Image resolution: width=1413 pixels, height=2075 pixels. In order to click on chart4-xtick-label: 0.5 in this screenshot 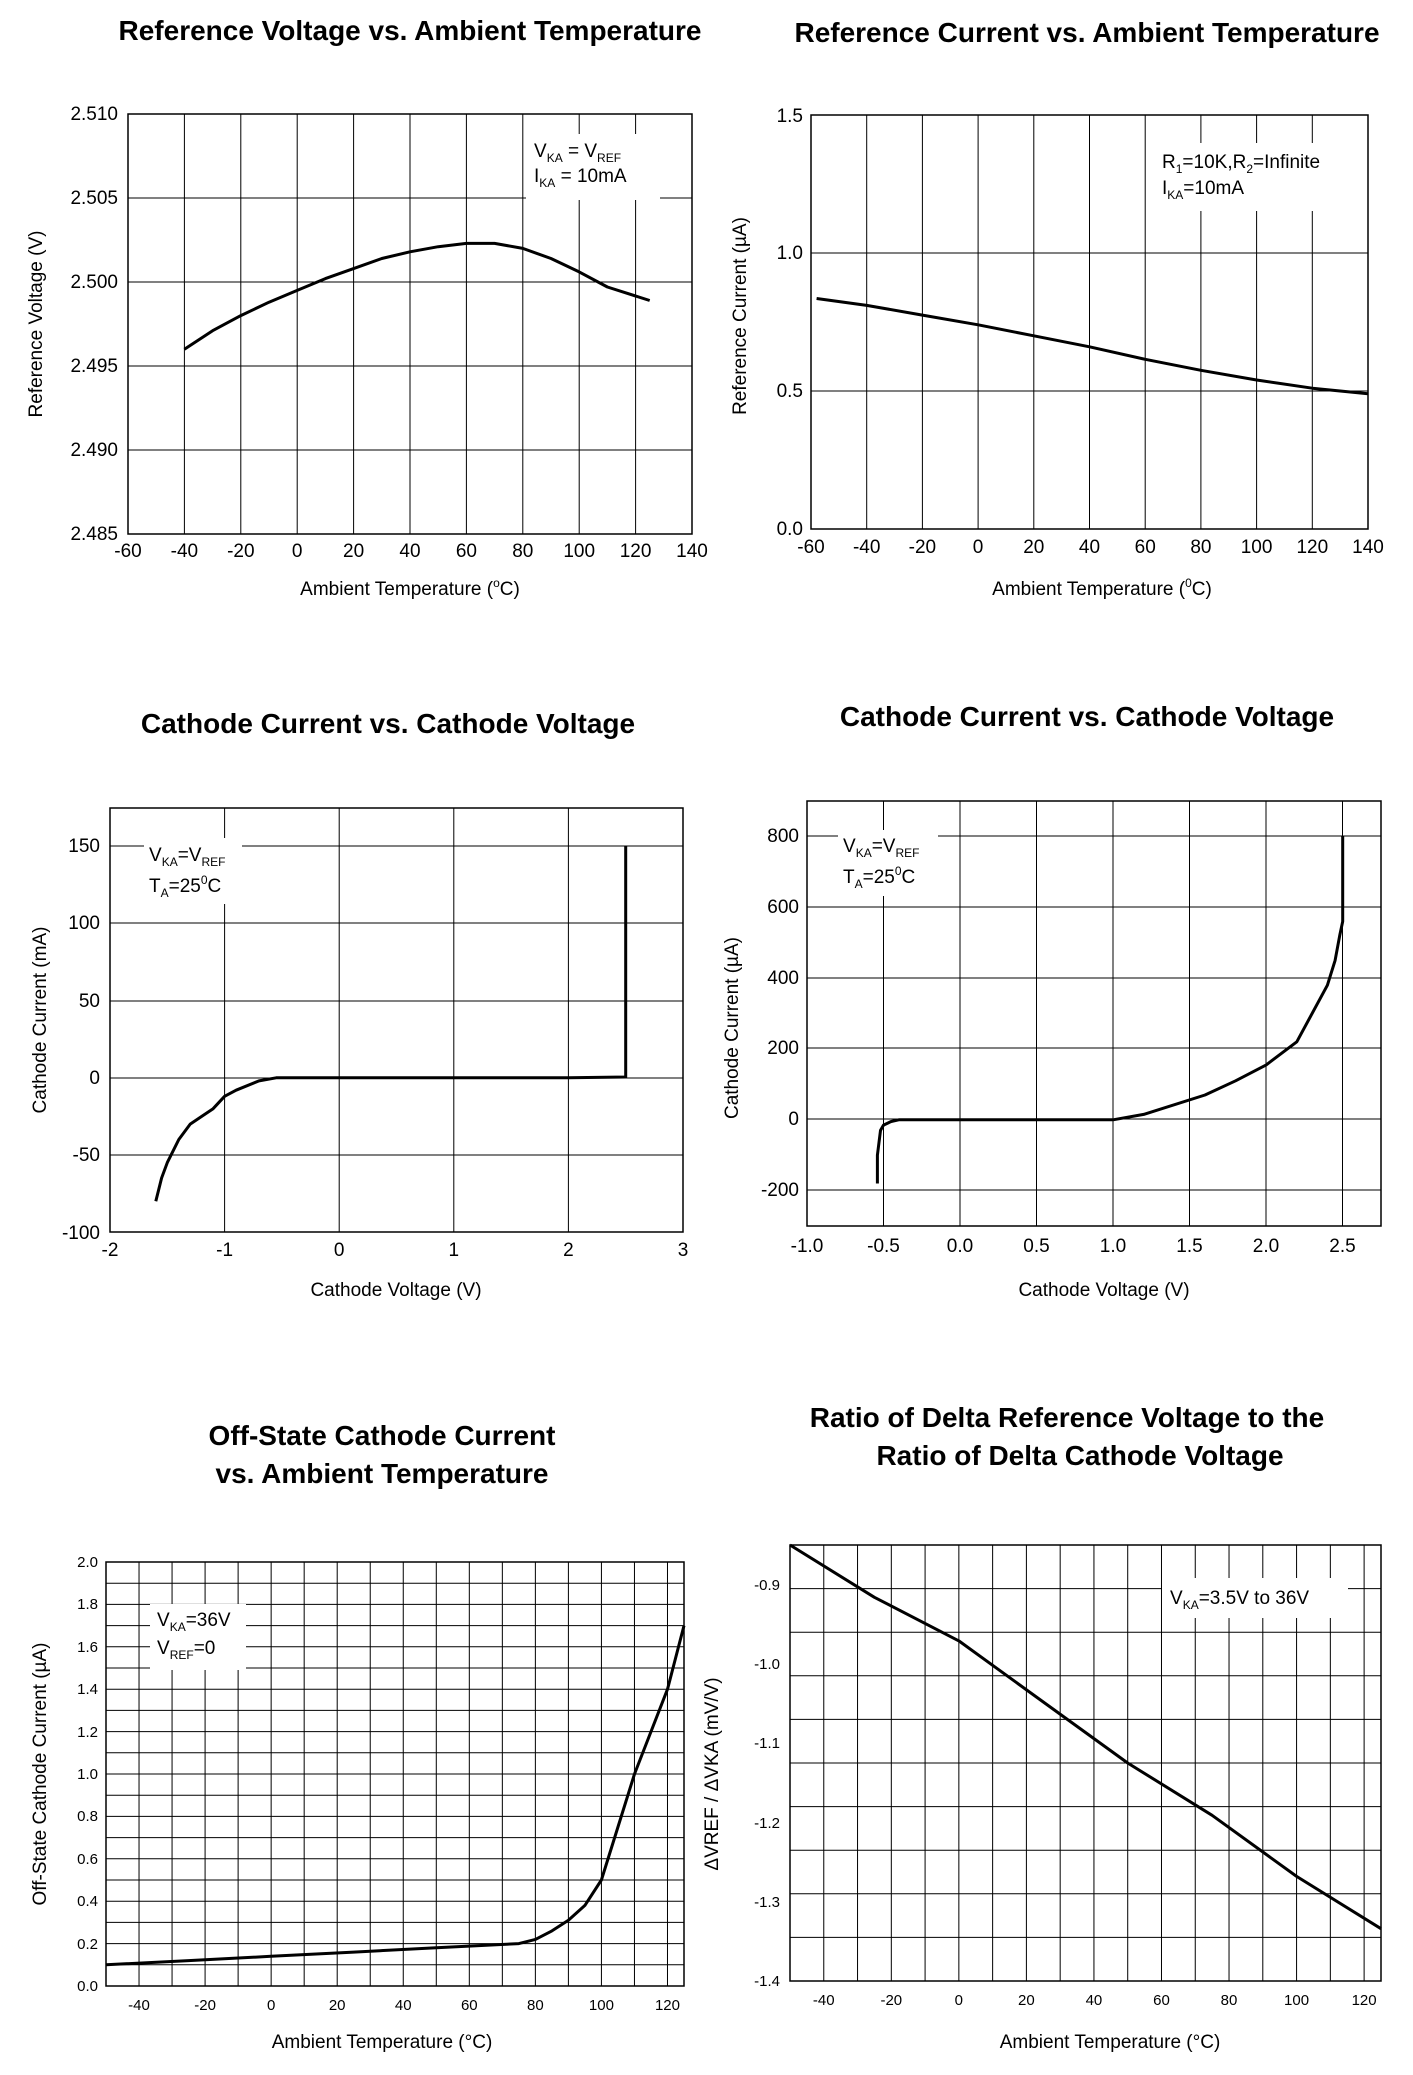, I will do `click(1036, 1246)`.